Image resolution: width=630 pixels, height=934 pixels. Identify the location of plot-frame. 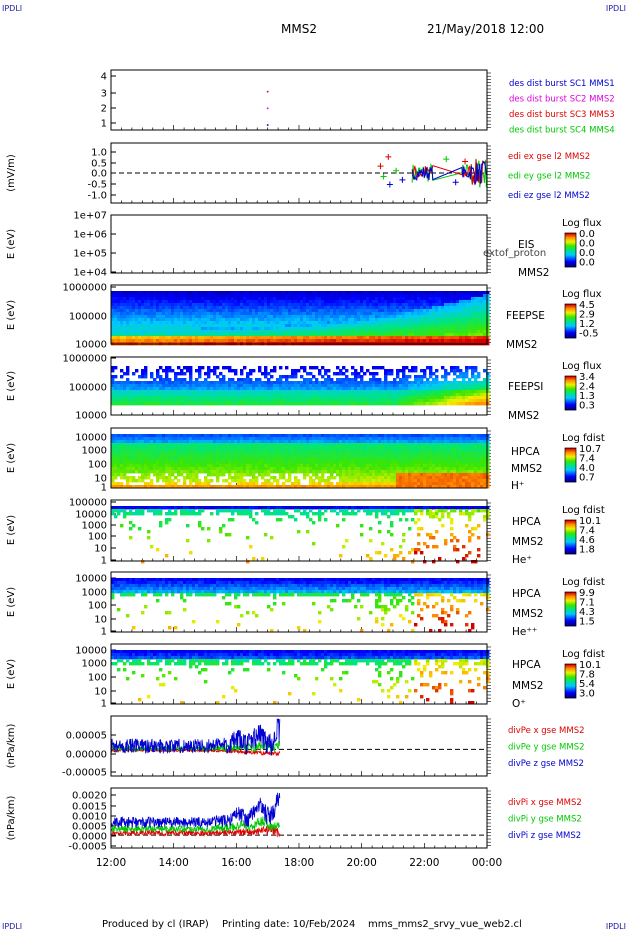
(299, 244).